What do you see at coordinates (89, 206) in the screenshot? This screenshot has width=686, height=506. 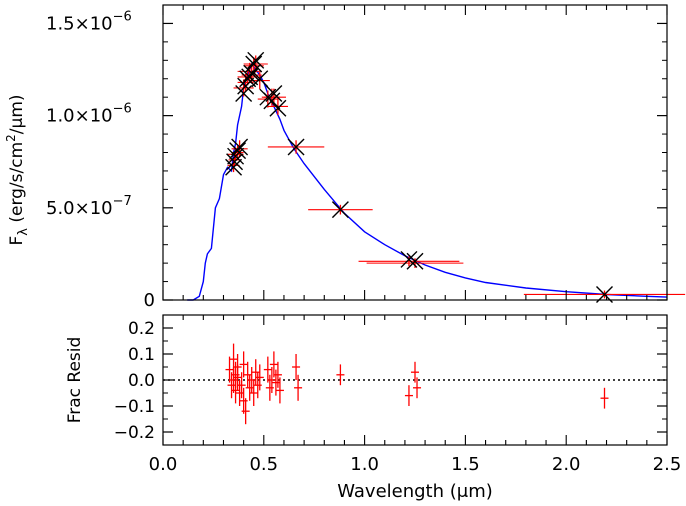 I see `sed-y-tick-label: 5.0×10⁻⁷` at bounding box center [89, 206].